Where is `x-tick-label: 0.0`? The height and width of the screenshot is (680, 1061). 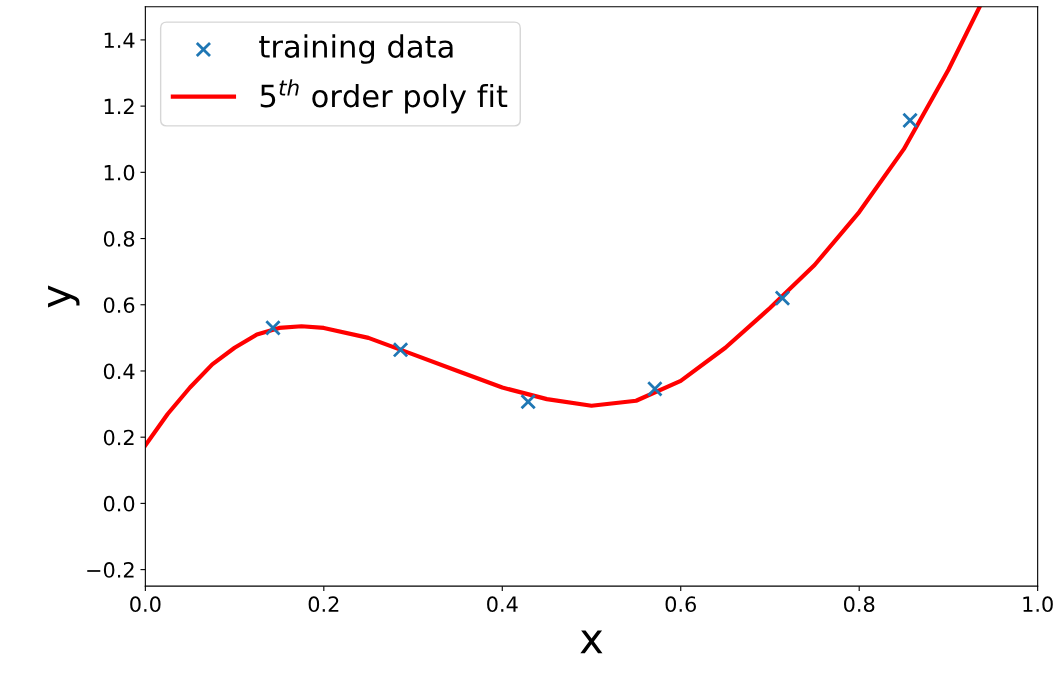
x-tick-label: 0.0 is located at coordinates (145, 604).